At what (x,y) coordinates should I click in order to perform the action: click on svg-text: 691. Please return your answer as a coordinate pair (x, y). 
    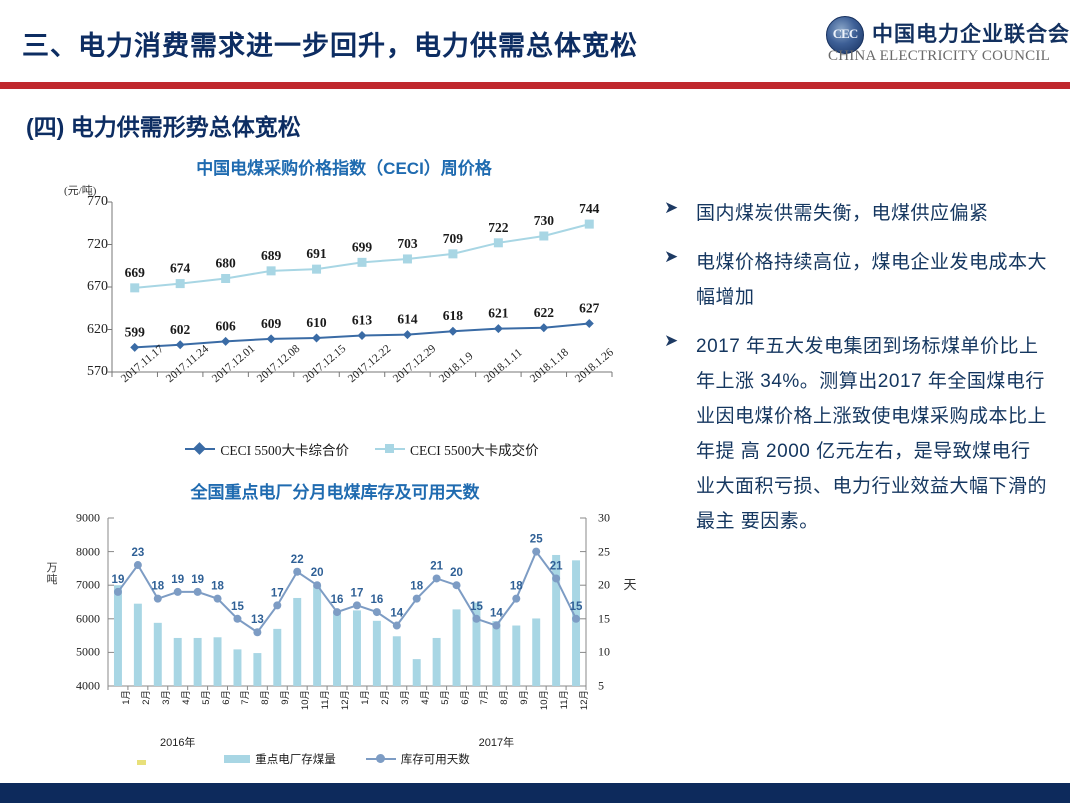
    Looking at the image, I should click on (316, 253).